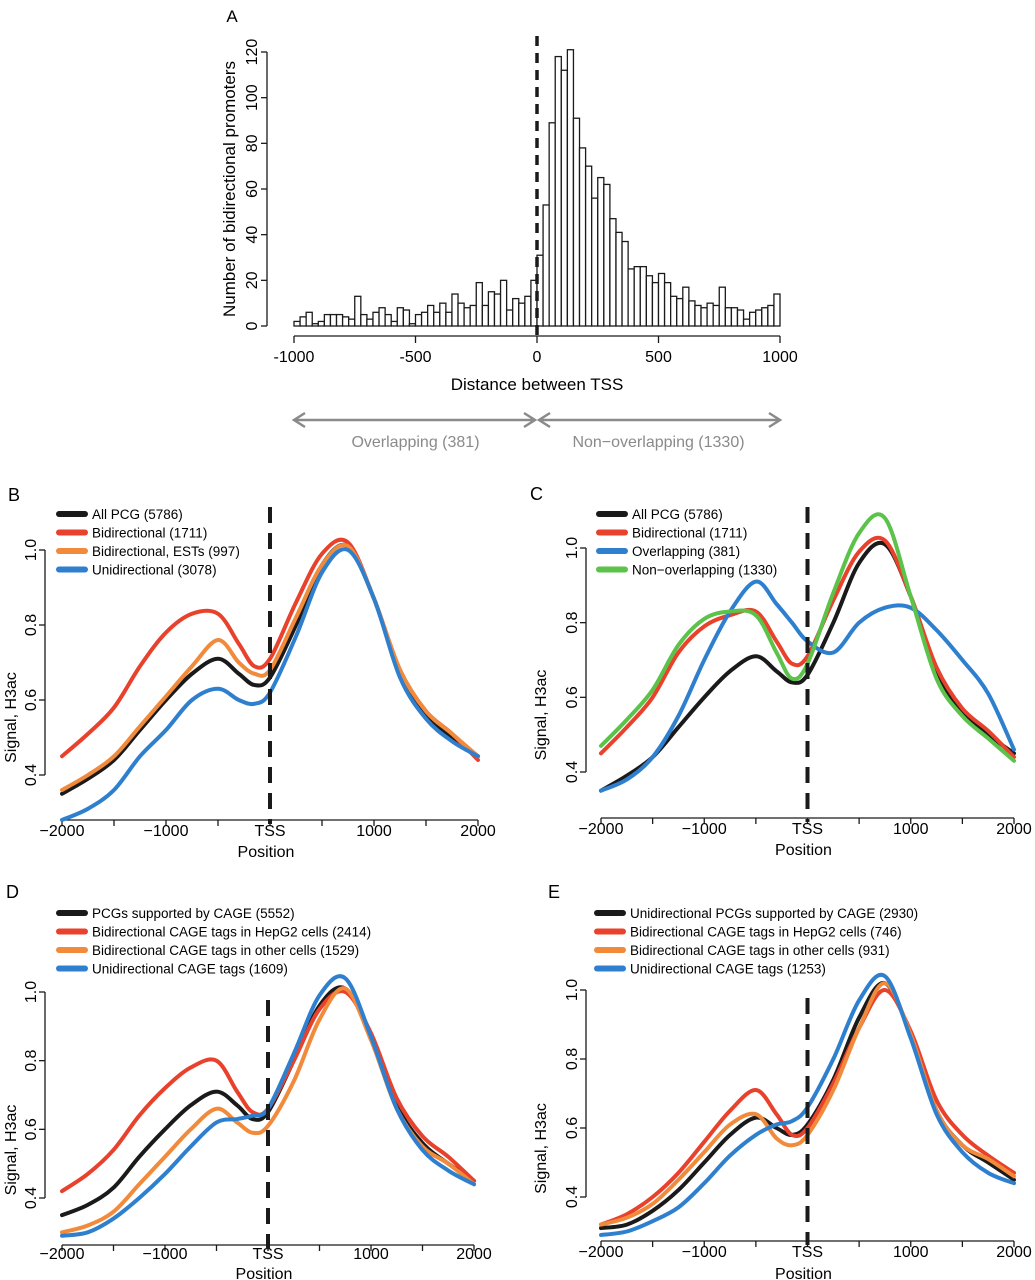  I want to click on overlapping-arrow, so click(414, 420).